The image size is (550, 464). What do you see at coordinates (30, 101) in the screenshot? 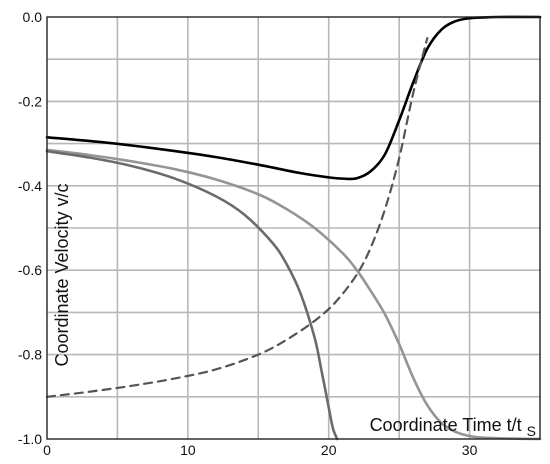
I see `y-tick-label: -0.2` at bounding box center [30, 101].